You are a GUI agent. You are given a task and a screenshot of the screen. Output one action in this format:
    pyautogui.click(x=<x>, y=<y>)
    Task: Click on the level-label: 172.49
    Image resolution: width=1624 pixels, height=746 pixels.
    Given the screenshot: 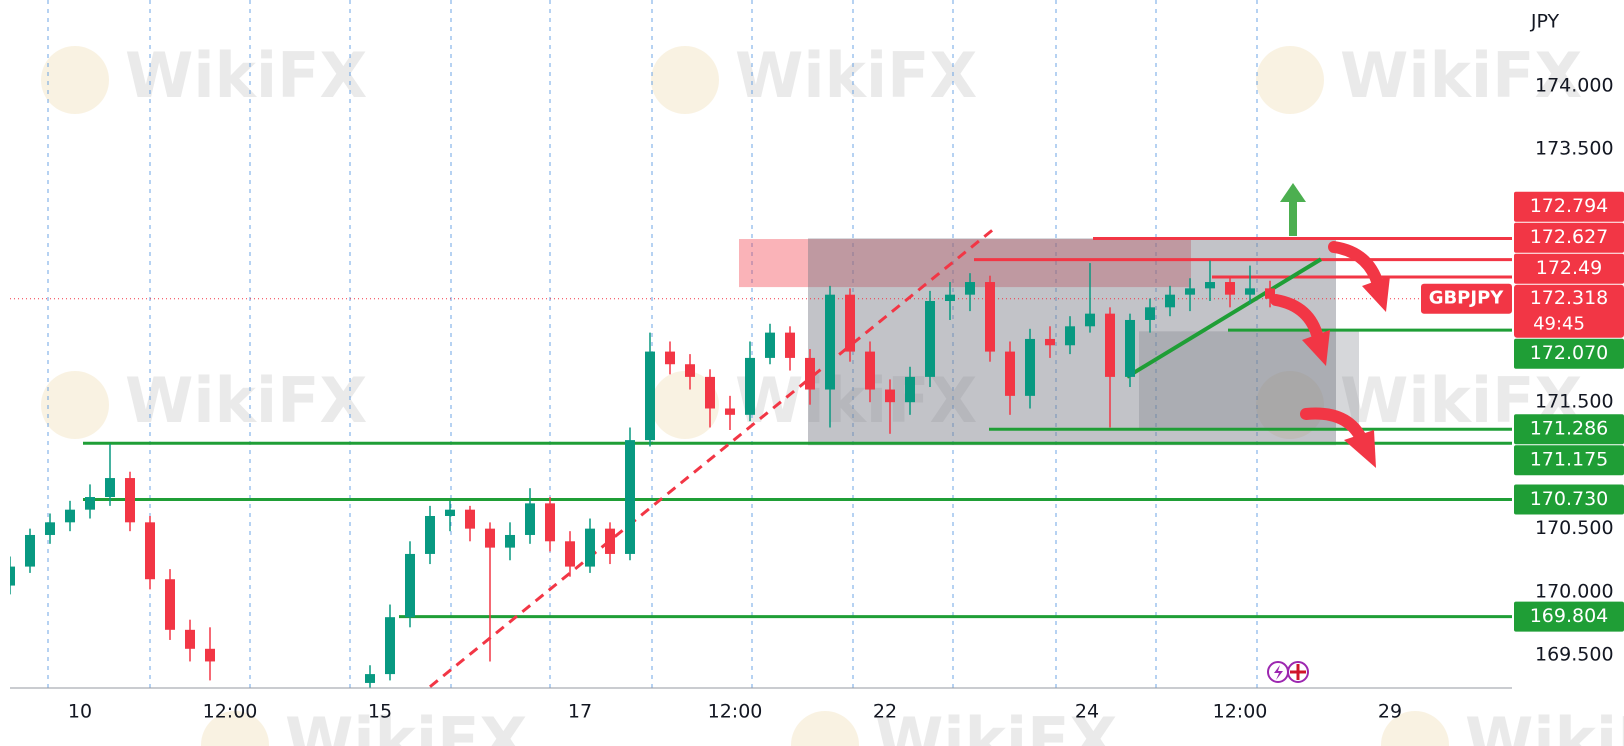 What is the action you would take?
    pyautogui.click(x=1569, y=268)
    